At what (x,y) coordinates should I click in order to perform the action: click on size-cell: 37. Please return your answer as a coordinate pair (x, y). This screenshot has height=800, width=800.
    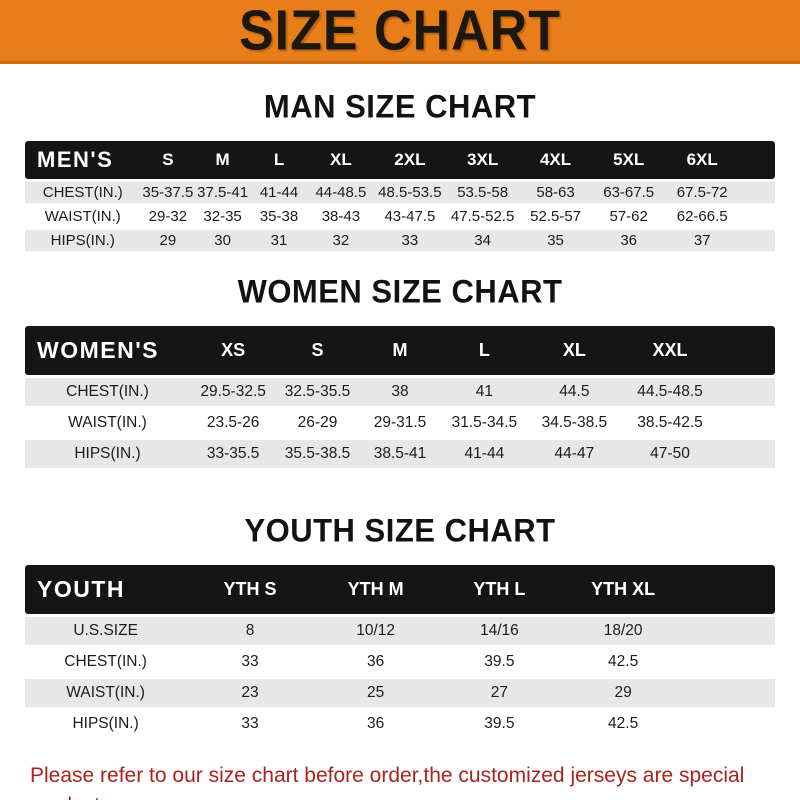
    Looking at the image, I should click on (702, 240).